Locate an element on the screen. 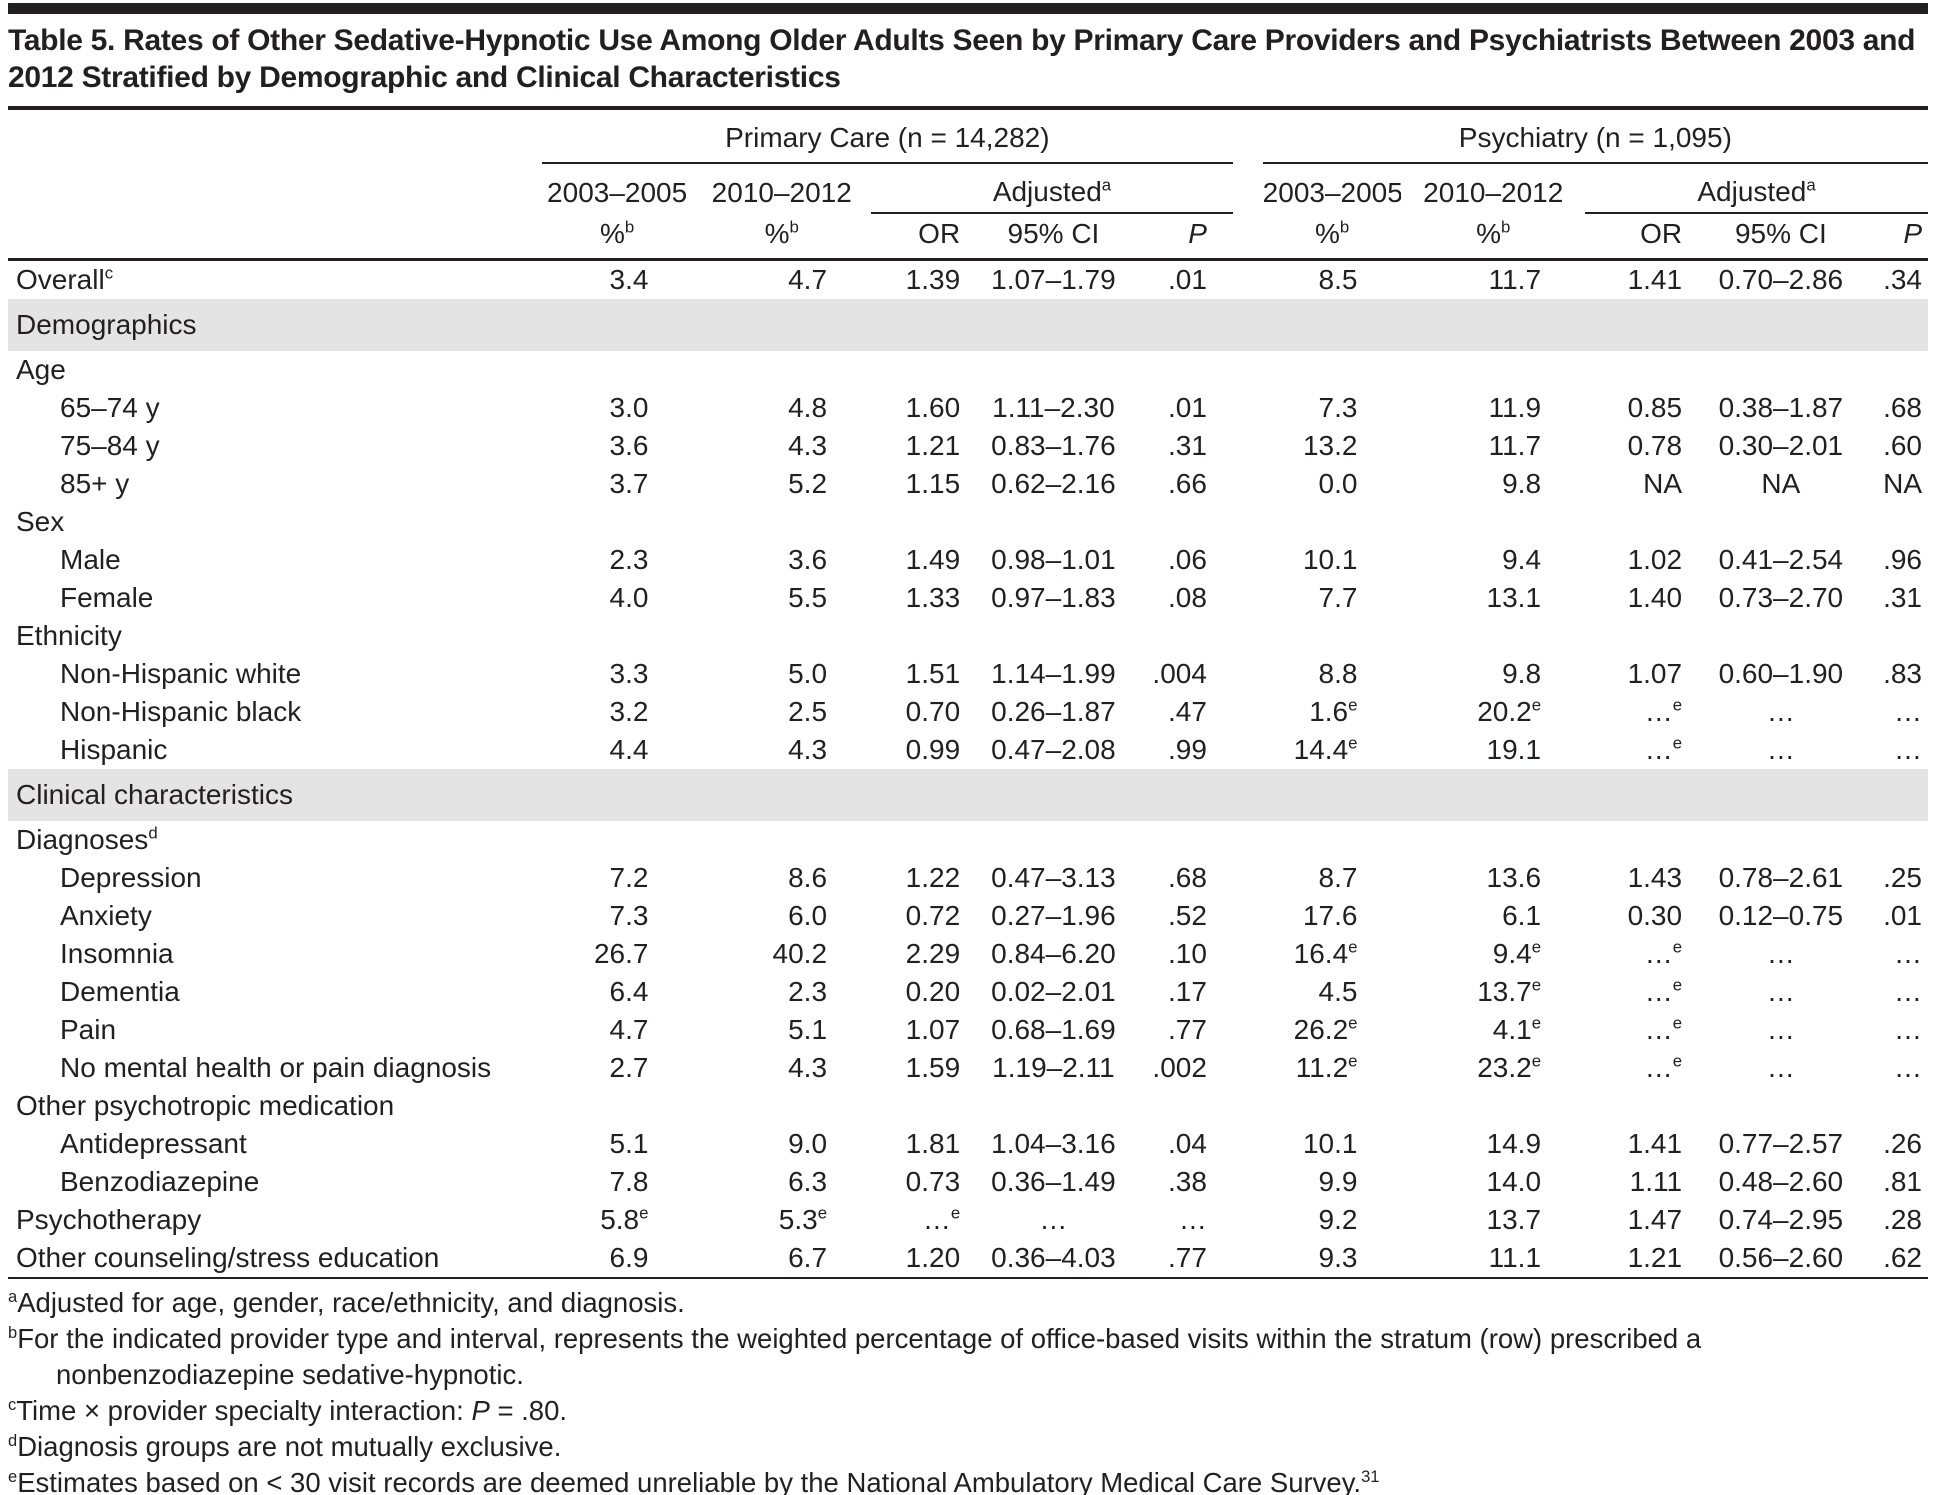 This screenshot has height=1495, width=1936. row-label: Hispanic is located at coordinates (114, 749).